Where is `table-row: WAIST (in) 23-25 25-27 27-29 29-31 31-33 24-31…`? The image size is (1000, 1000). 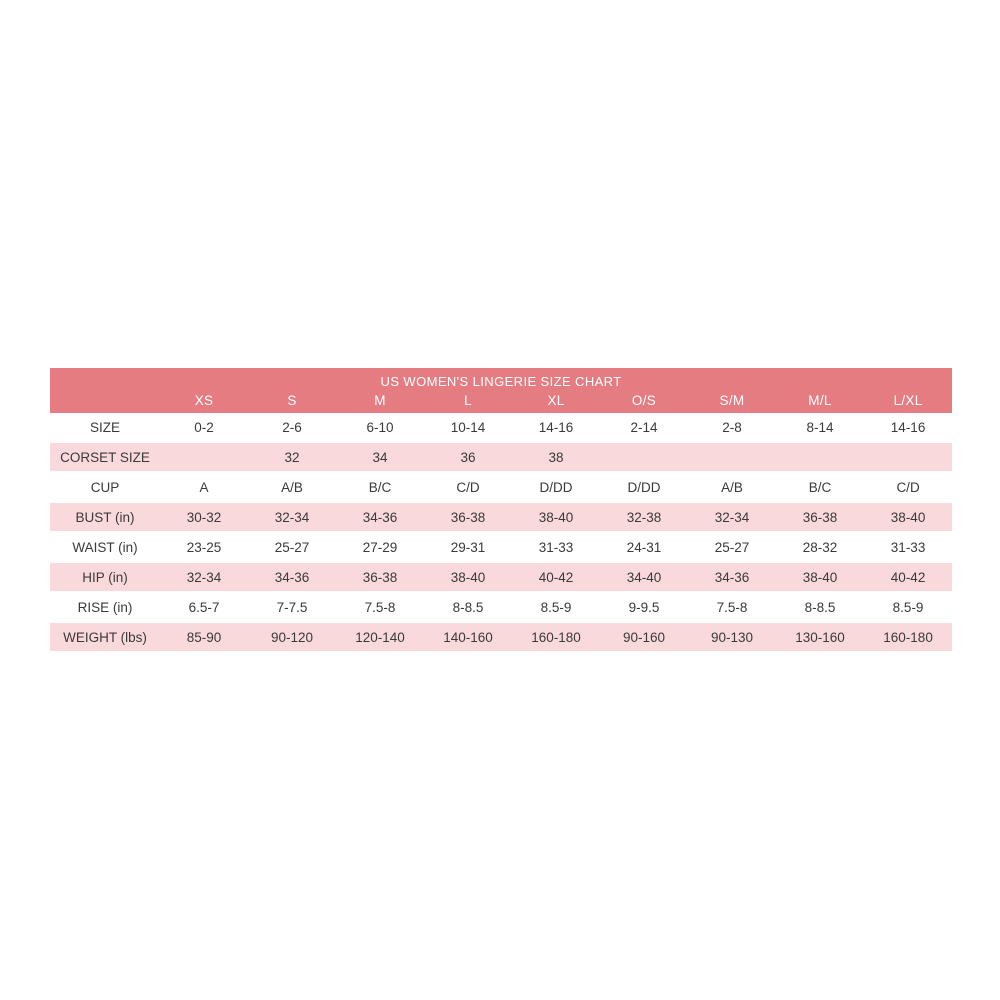
table-row: WAIST (in) 23-25 25-27 27-29 29-31 31-33 24-31… is located at coordinates (501, 547).